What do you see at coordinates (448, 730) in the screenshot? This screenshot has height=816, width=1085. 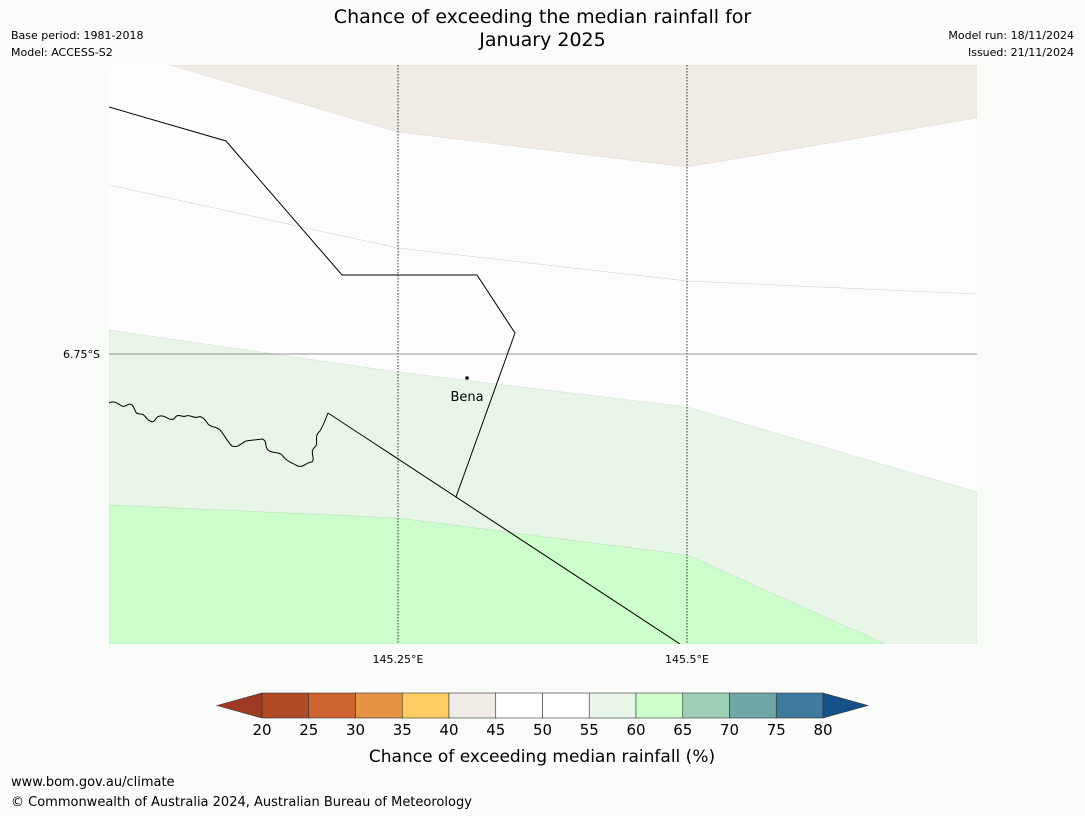 I see `colorbar-tick-label: 40` at bounding box center [448, 730].